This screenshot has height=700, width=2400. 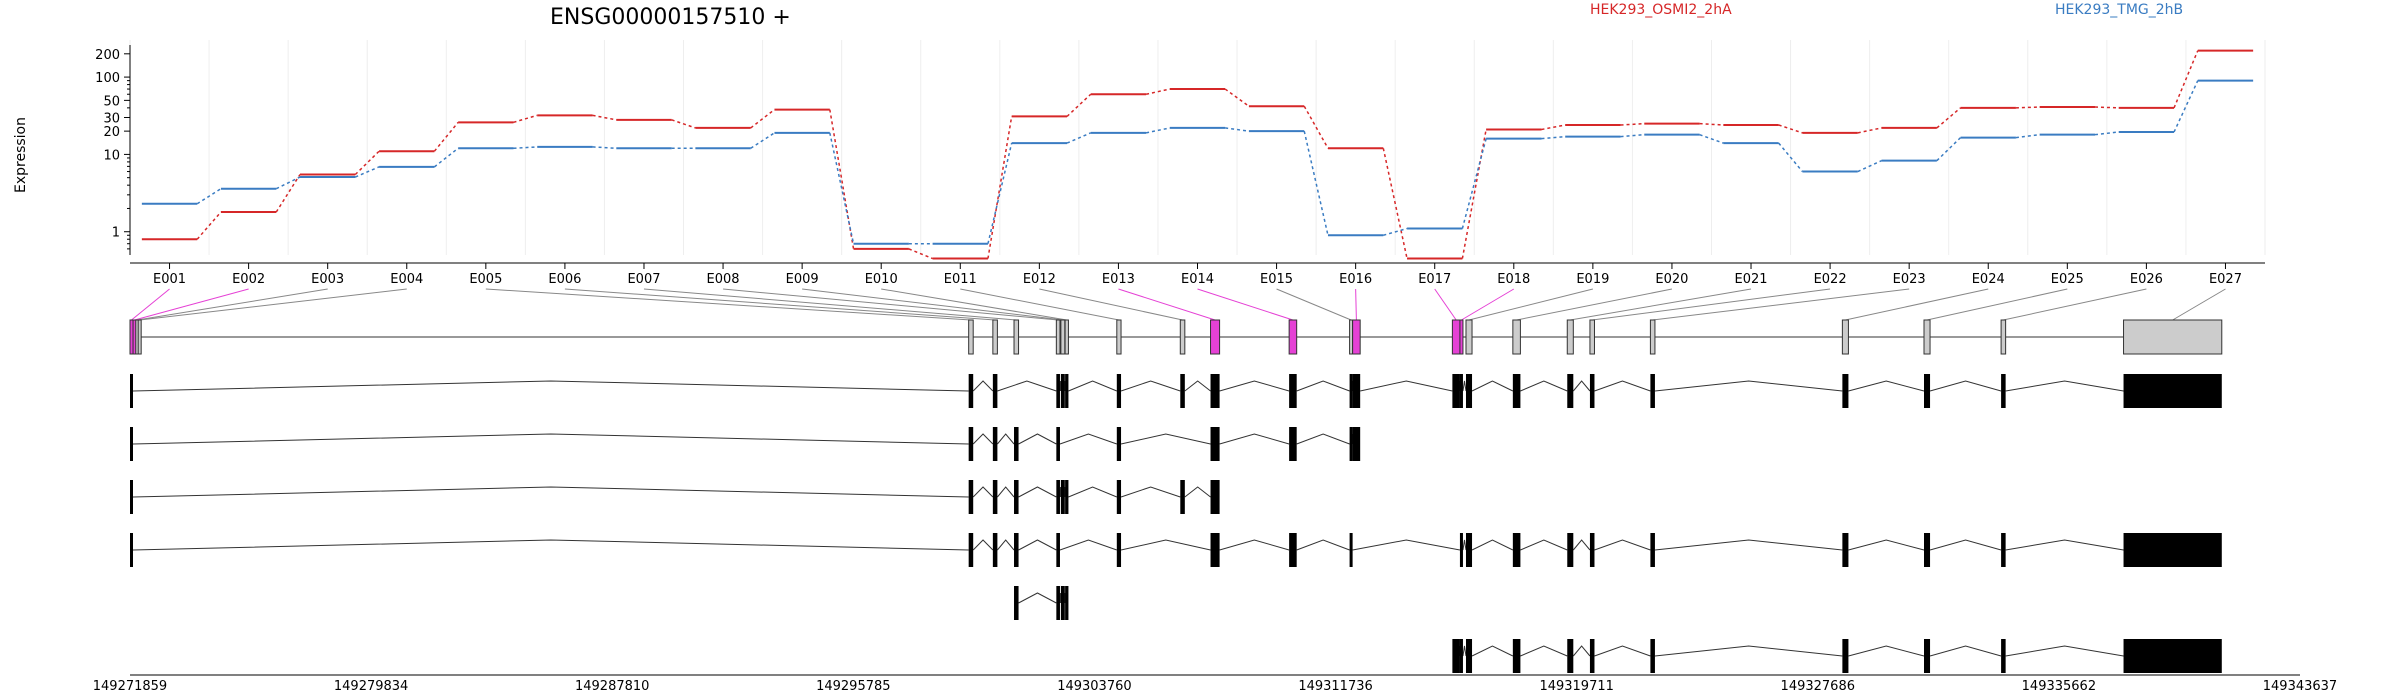 I want to click on exon-label-e003: E003, so click(x=327, y=279).